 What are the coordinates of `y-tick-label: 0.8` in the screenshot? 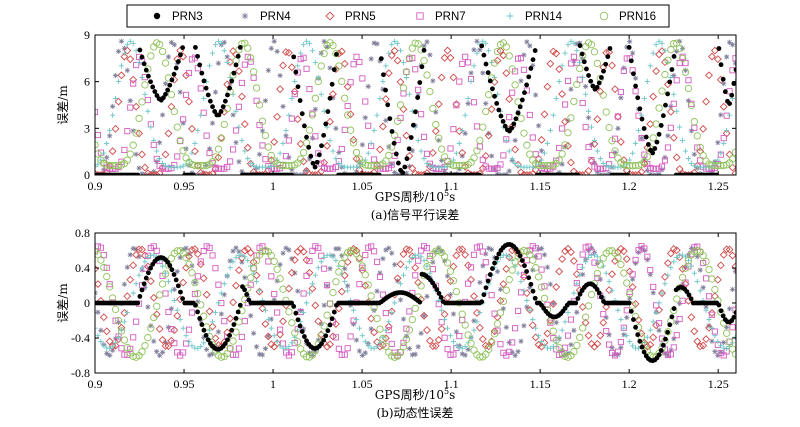 It's located at (82, 233).